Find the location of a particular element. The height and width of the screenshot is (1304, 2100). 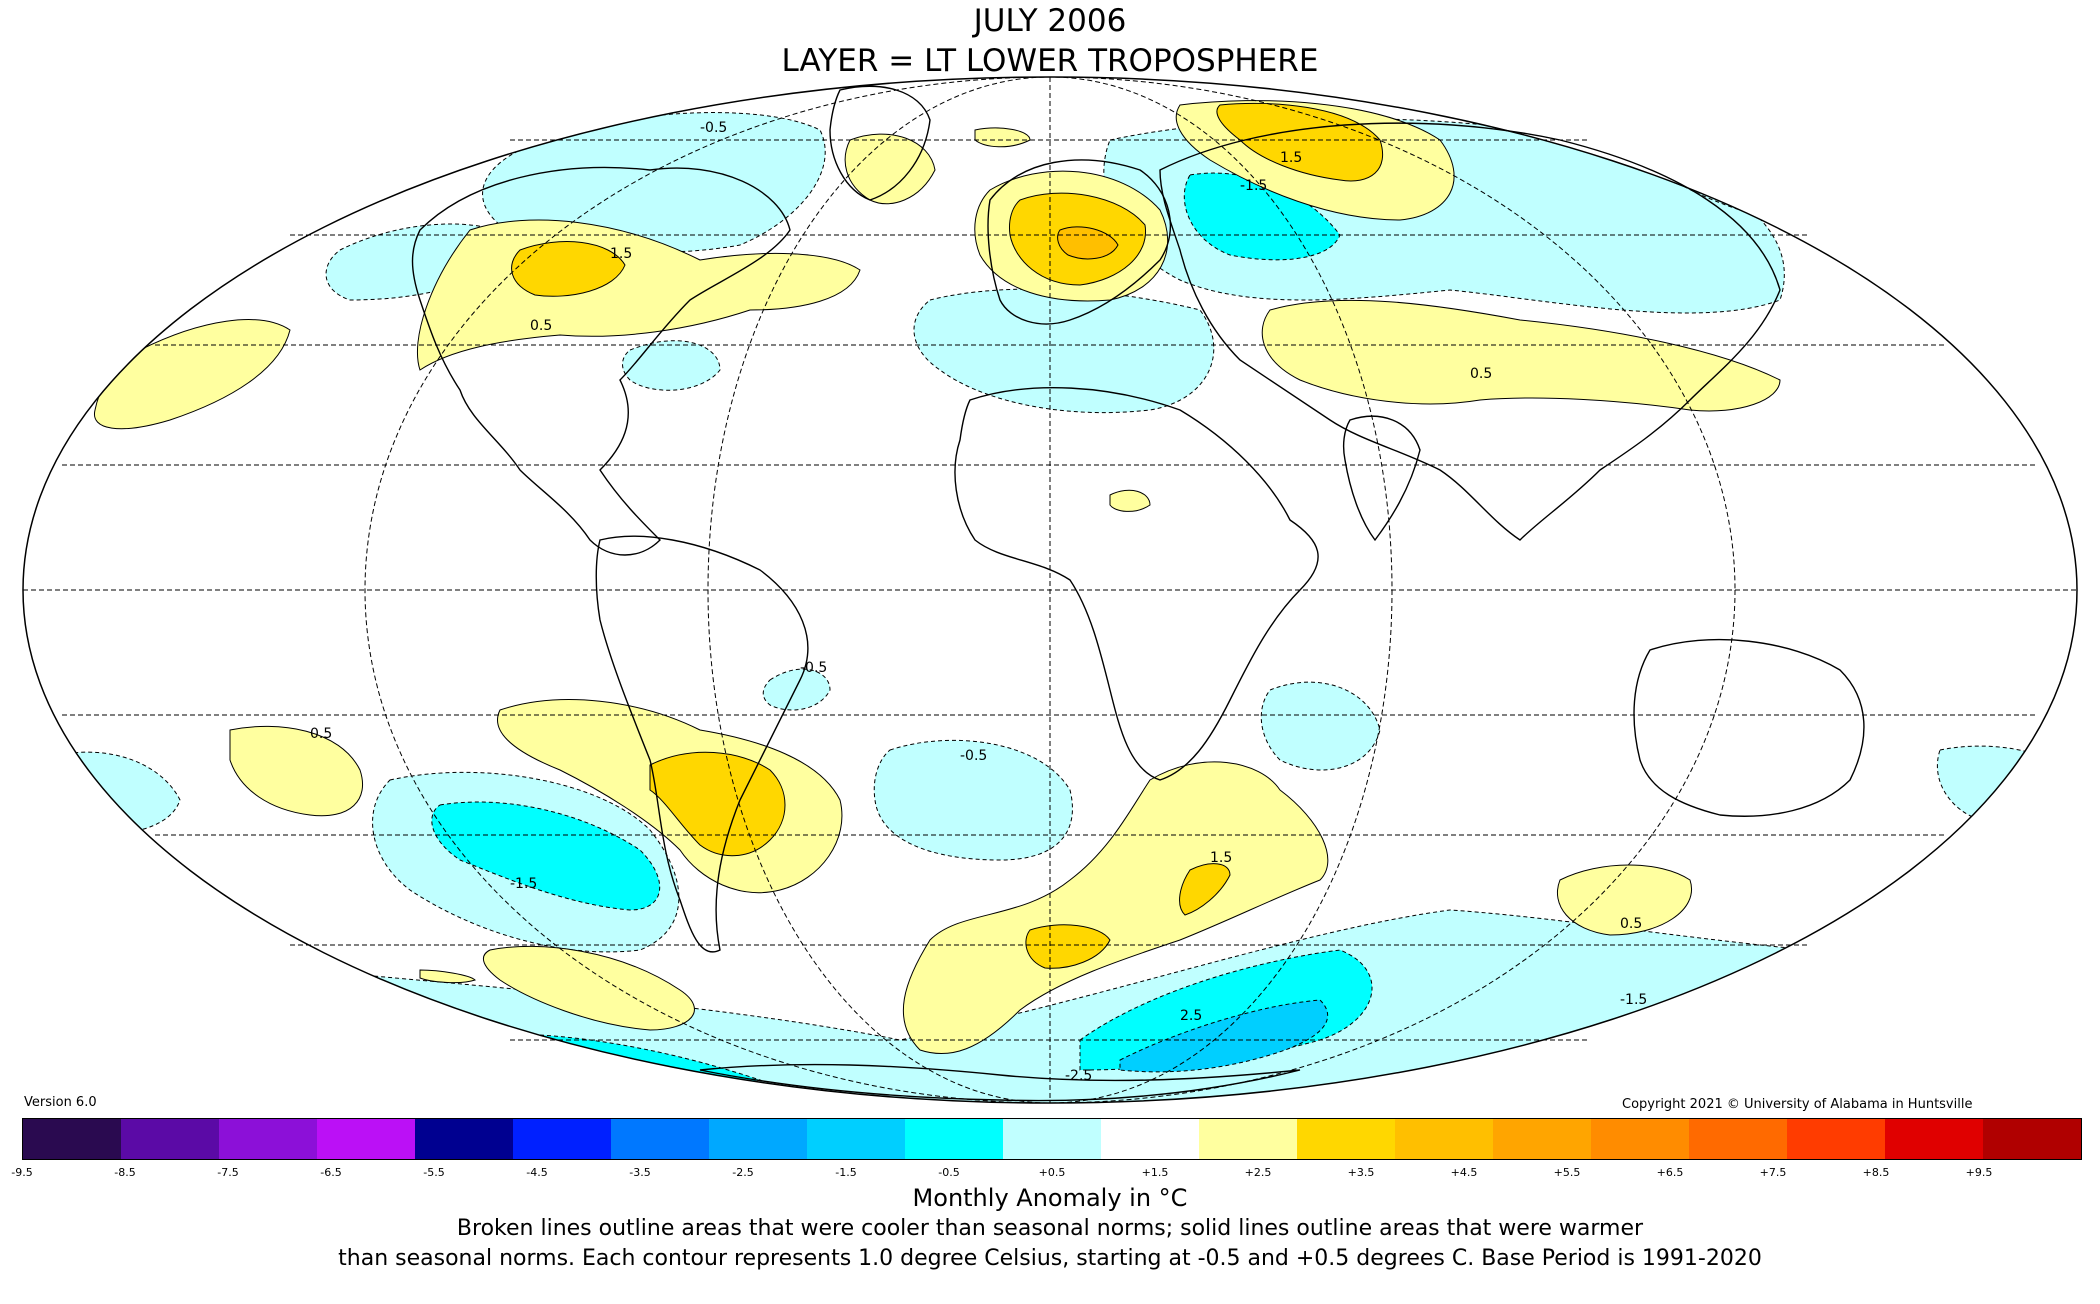

warm-region-south-africa-deep is located at coordinates (1205, 889).